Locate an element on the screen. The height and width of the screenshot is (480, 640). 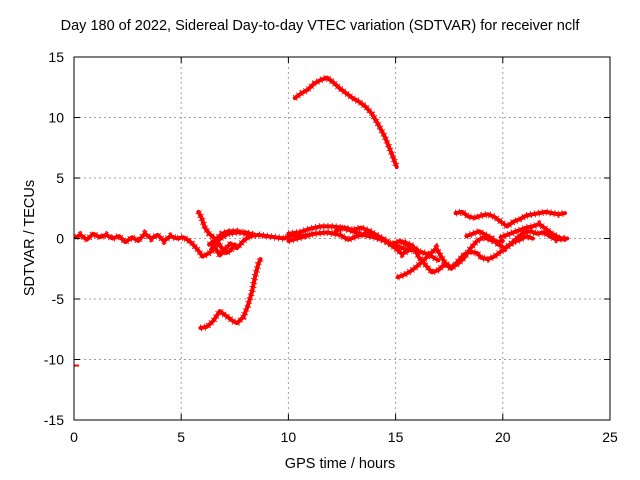
x-axis-label: GPS time / hours is located at coordinates (340, 464).